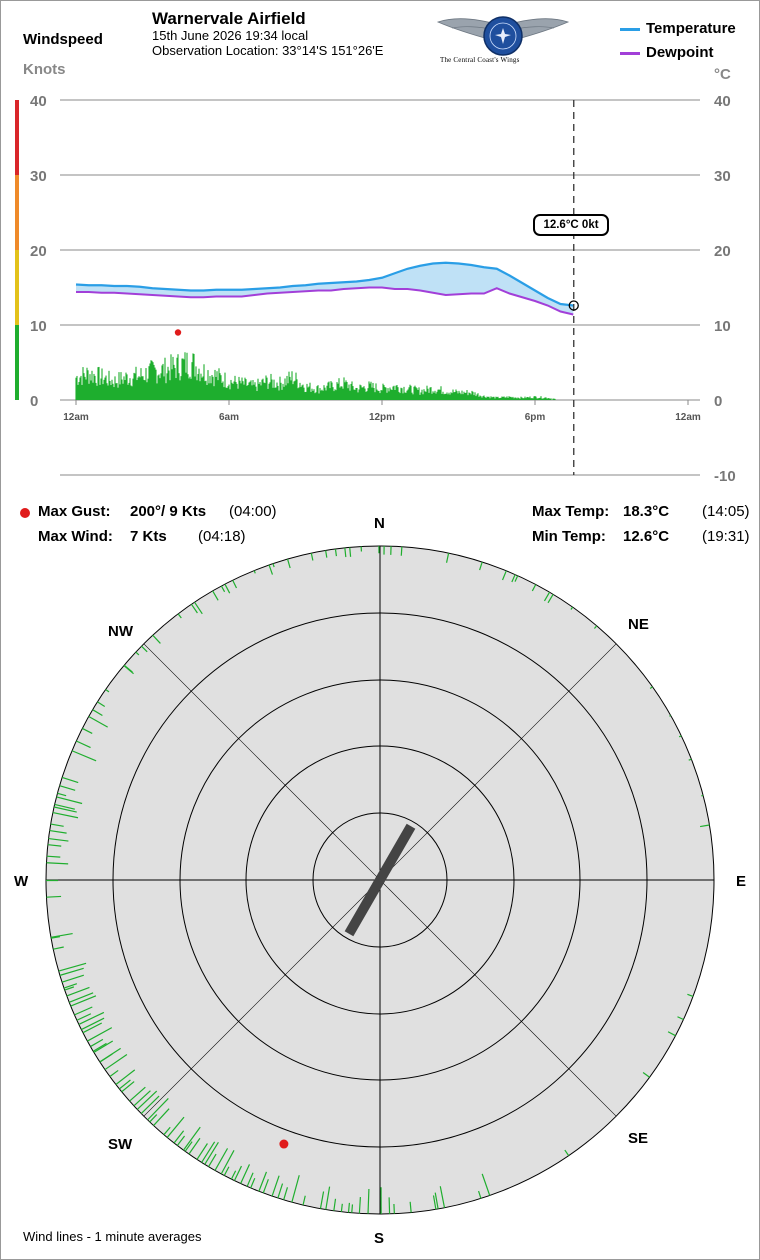  Describe the element at coordinates (229, 18) in the screenshot. I see `page-title: Warnervale Airfield` at that location.